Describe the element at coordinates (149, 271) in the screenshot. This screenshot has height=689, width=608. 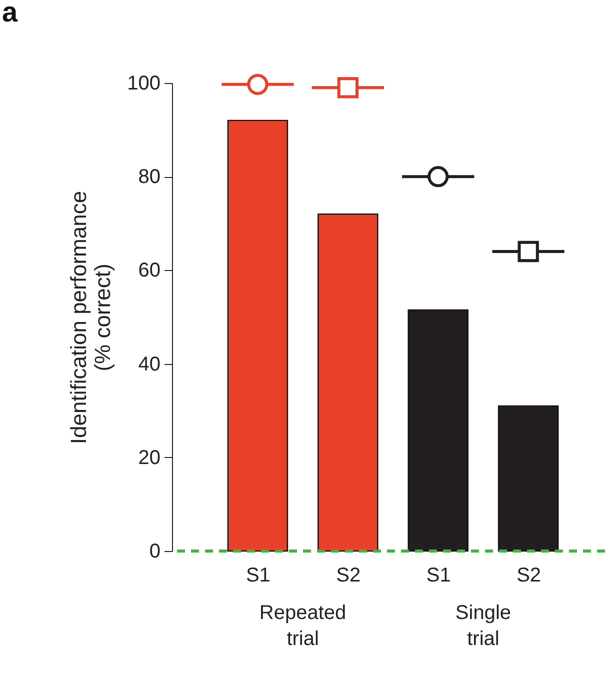
I see `y-tick-label: 60` at that location.